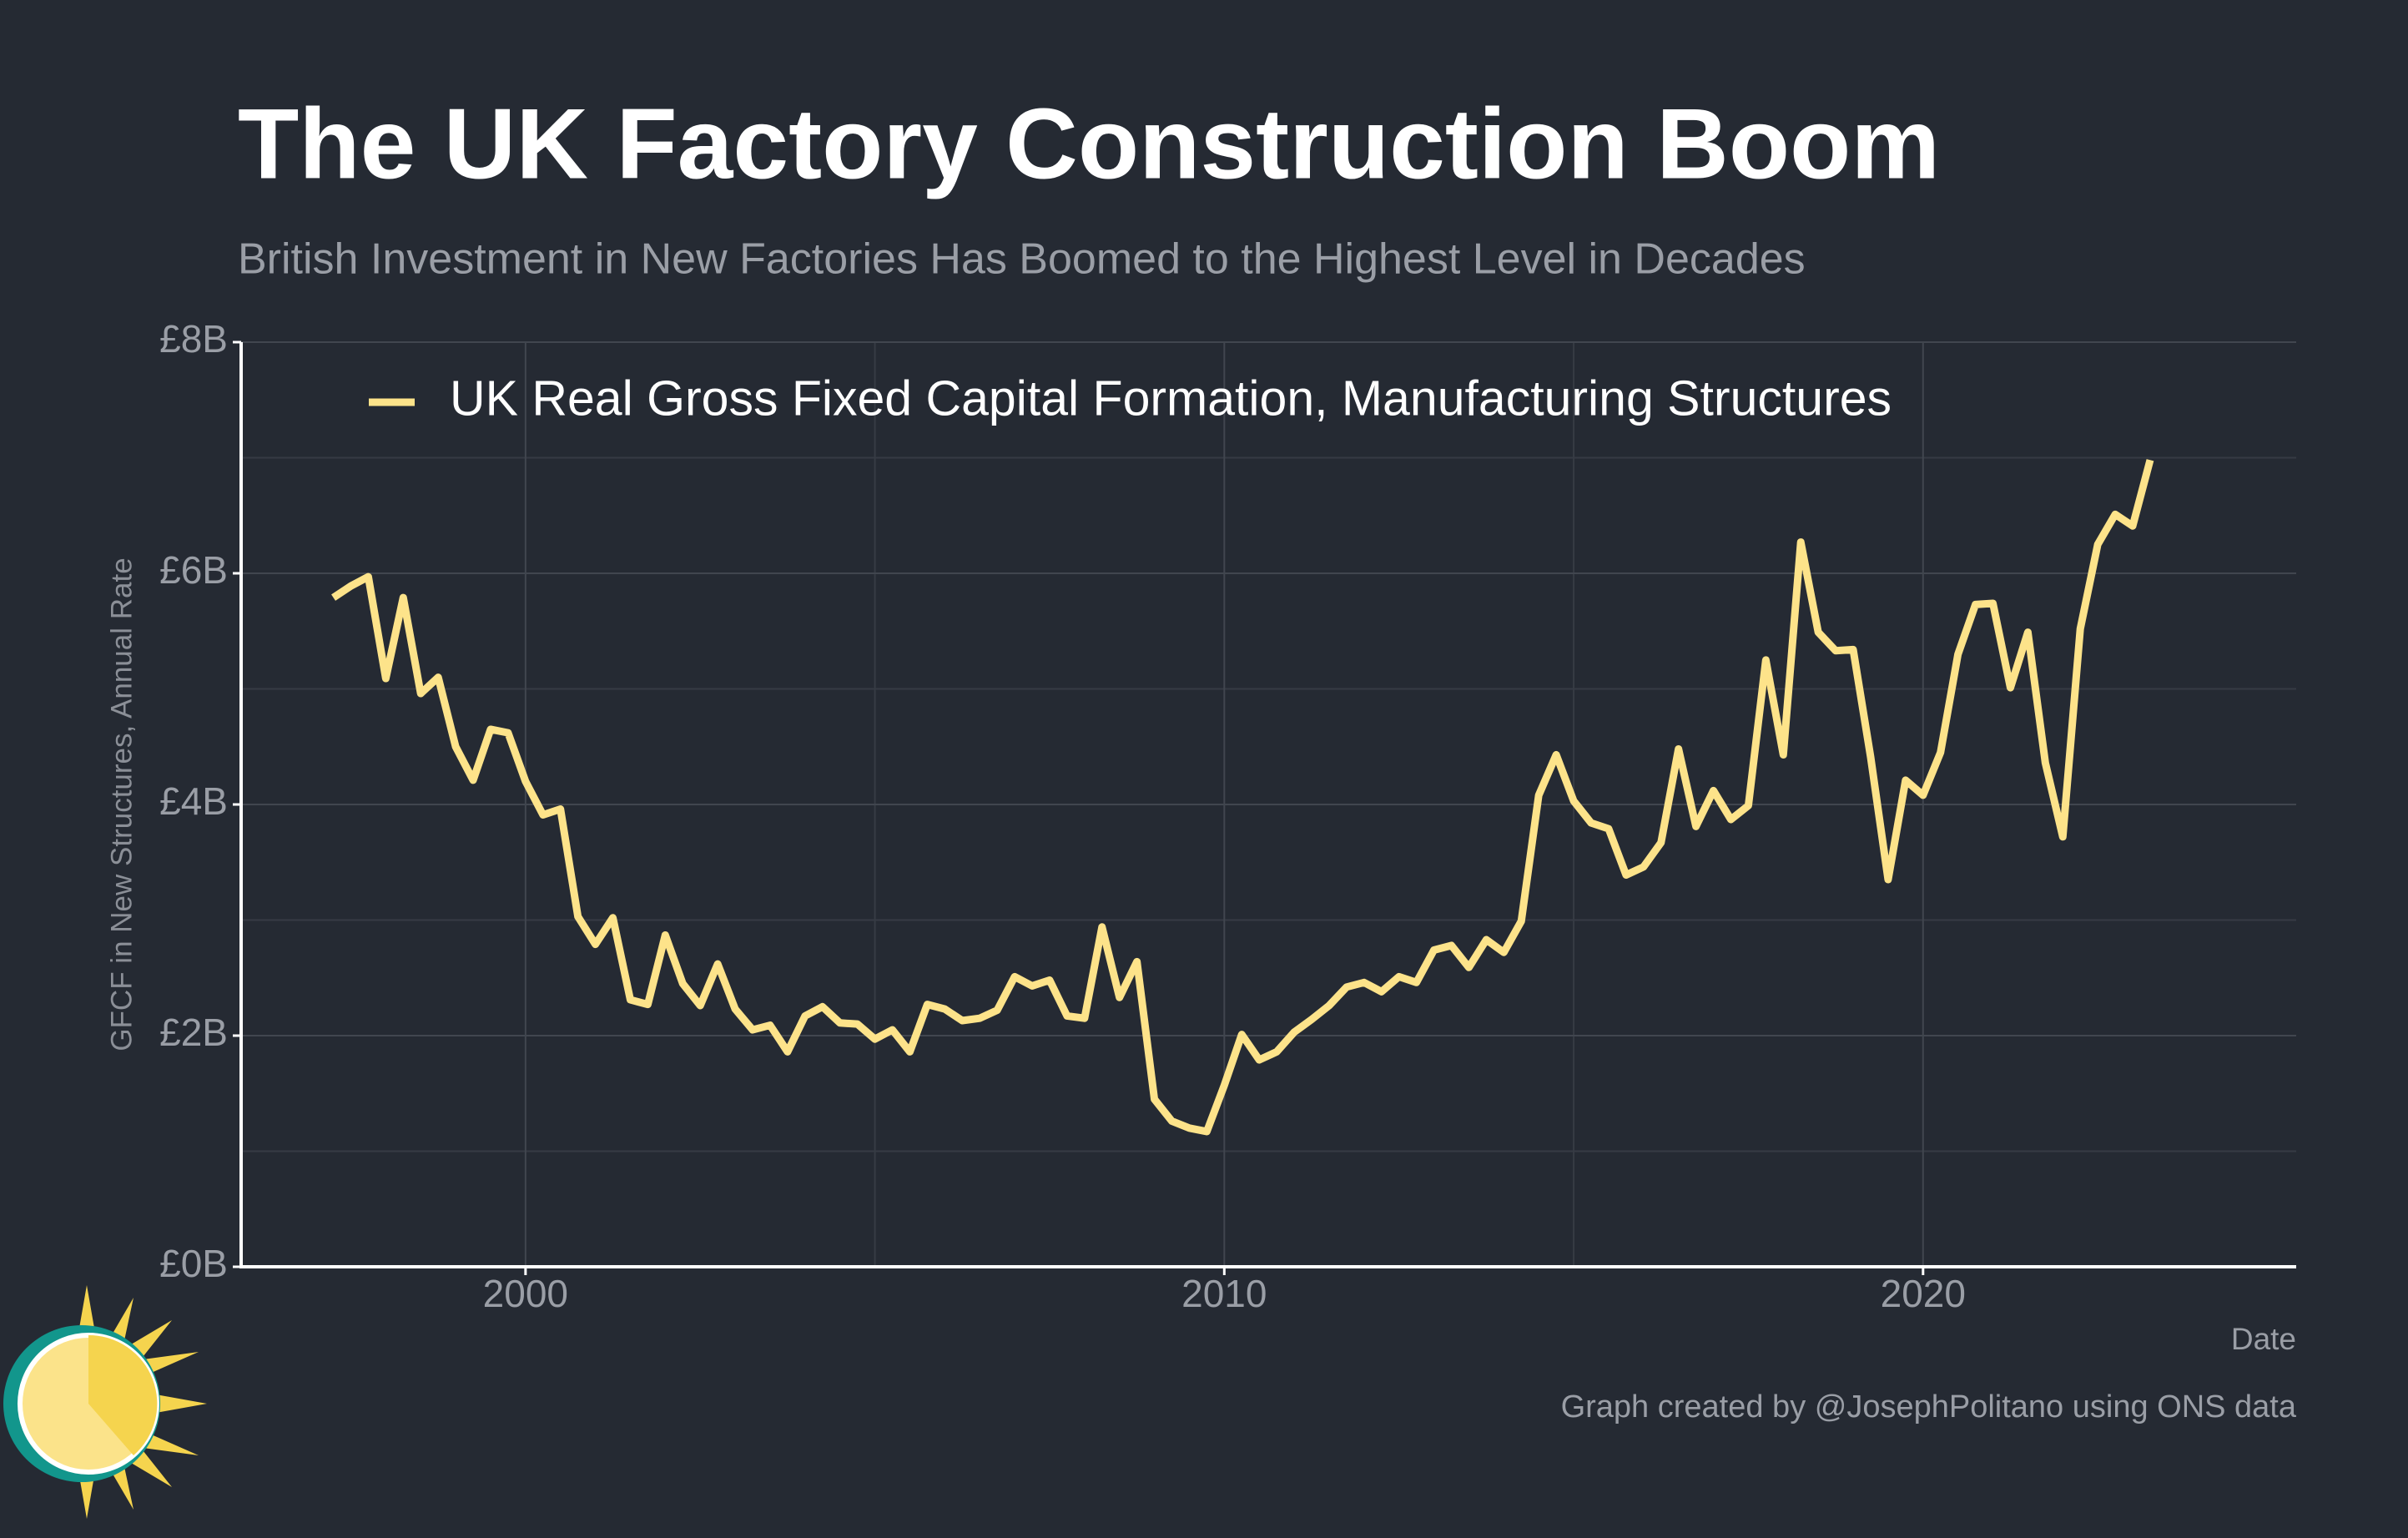 Image resolution: width=2408 pixels, height=1538 pixels. Describe the element at coordinates (121, 804) in the screenshot. I see `y-axis-title: GFCF in New Structures, Annual Rate` at that location.